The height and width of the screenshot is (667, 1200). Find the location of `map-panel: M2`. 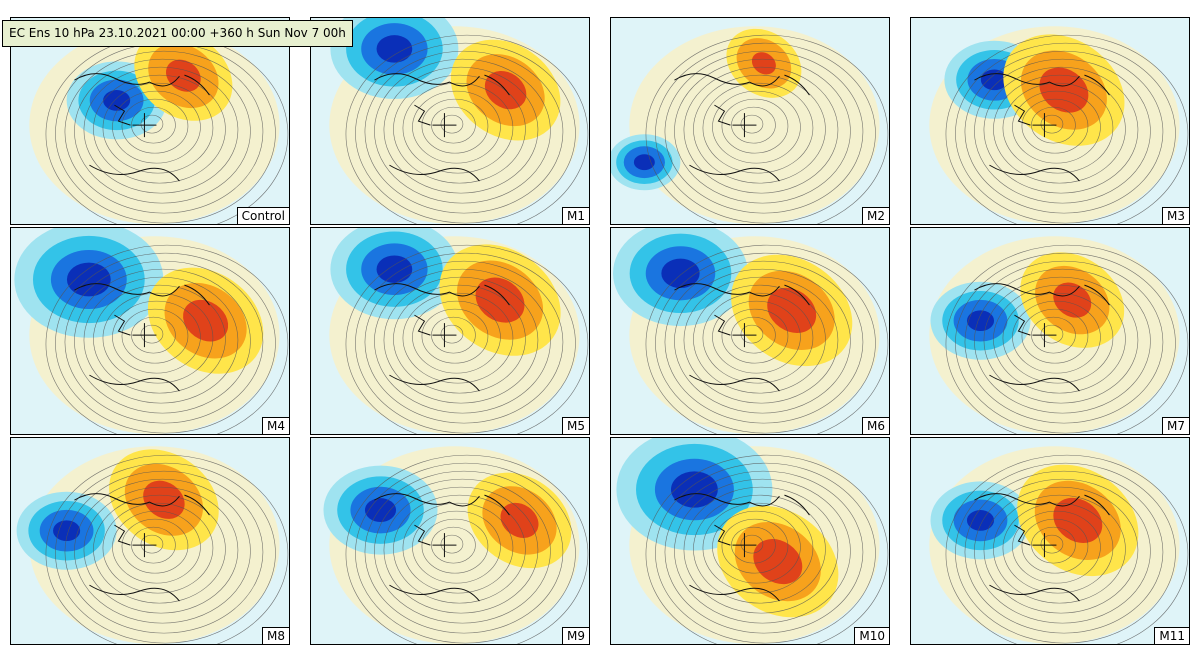

map-panel: M2 is located at coordinates (750, 121).